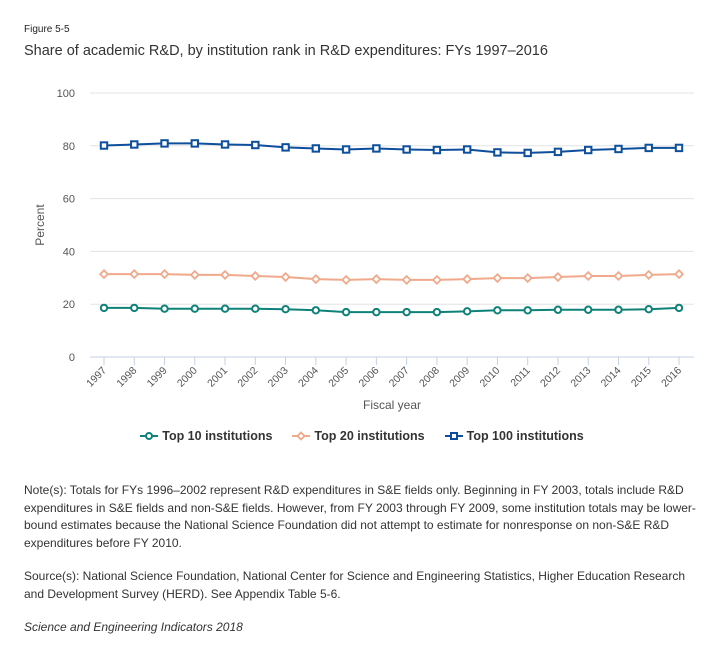  What do you see at coordinates (641, 377) in the screenshot?
I see `x-tick-label: 2015` at bounding box center [641, 377].